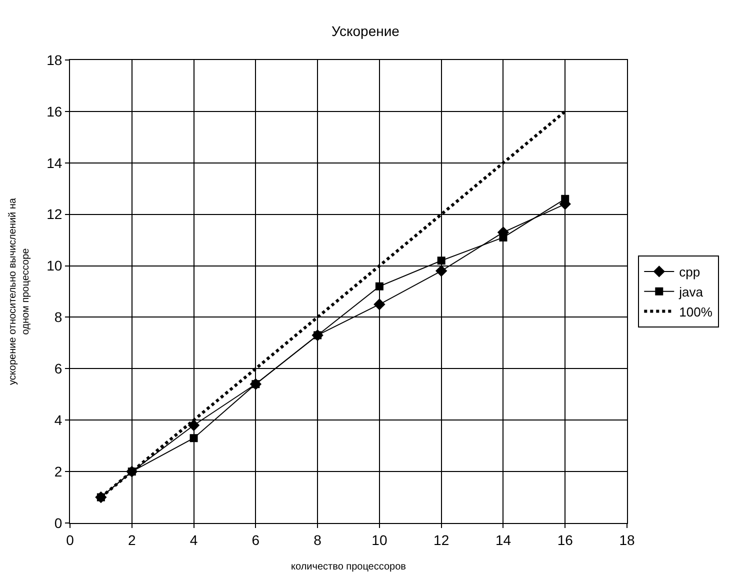 This screenshot has width=731, height=582. What do you see at coordinates (689, 272) in the screenshot?
I see `legend-label: cpp` at bounding box center [689, 272].